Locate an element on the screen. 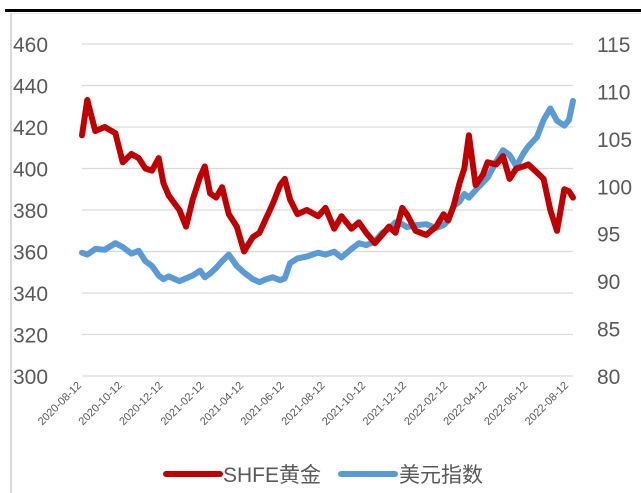  chart-frame-top is located at coordinates (325, 13).